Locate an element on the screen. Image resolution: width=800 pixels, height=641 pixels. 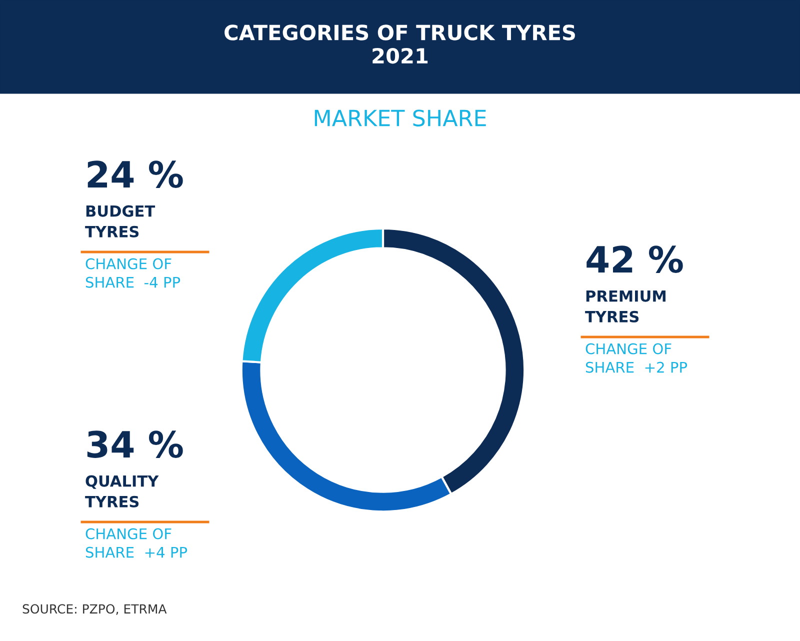
data-label: 34 % is located at coordinates (135, 444).